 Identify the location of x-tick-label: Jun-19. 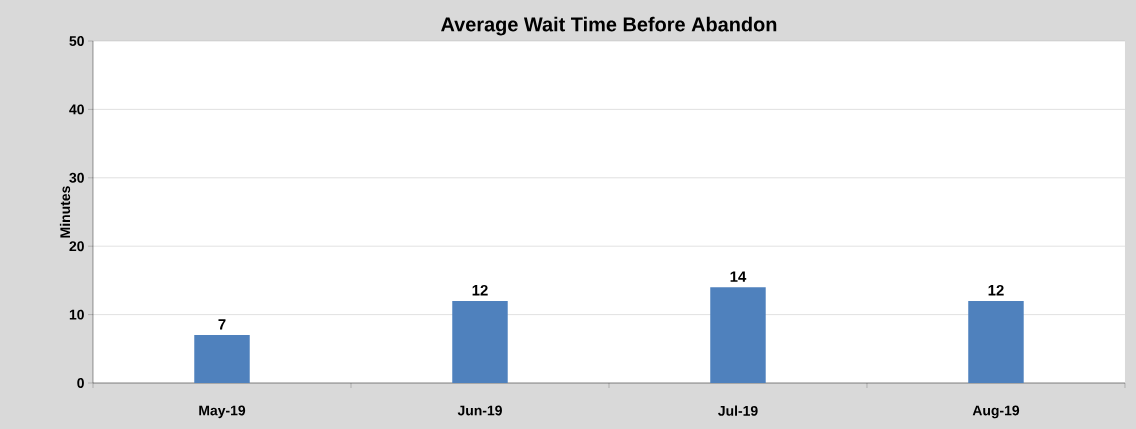
(479, 410).